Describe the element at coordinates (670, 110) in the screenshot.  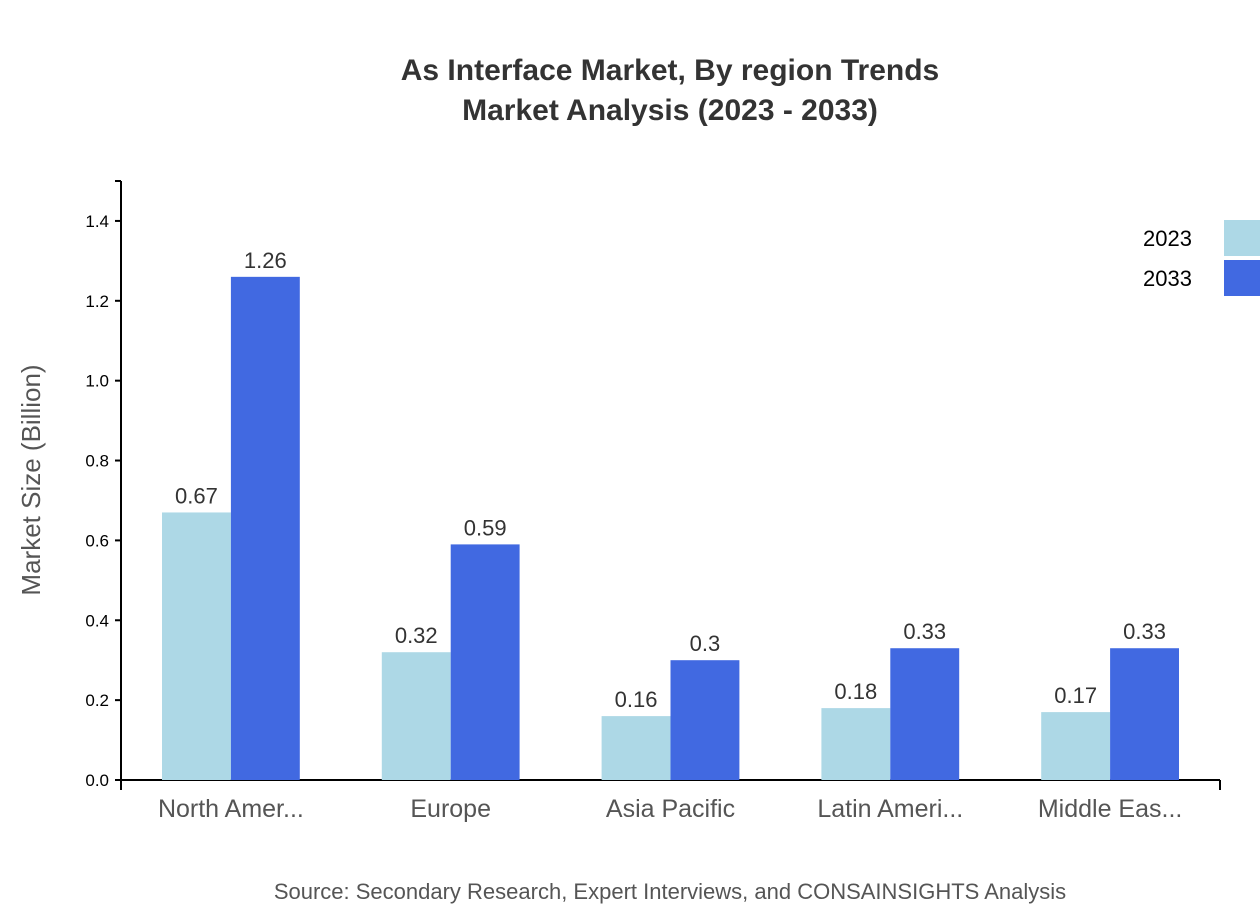
I see `chart-title-line-2: Market Analysis (2023 - 2033)` at that location.